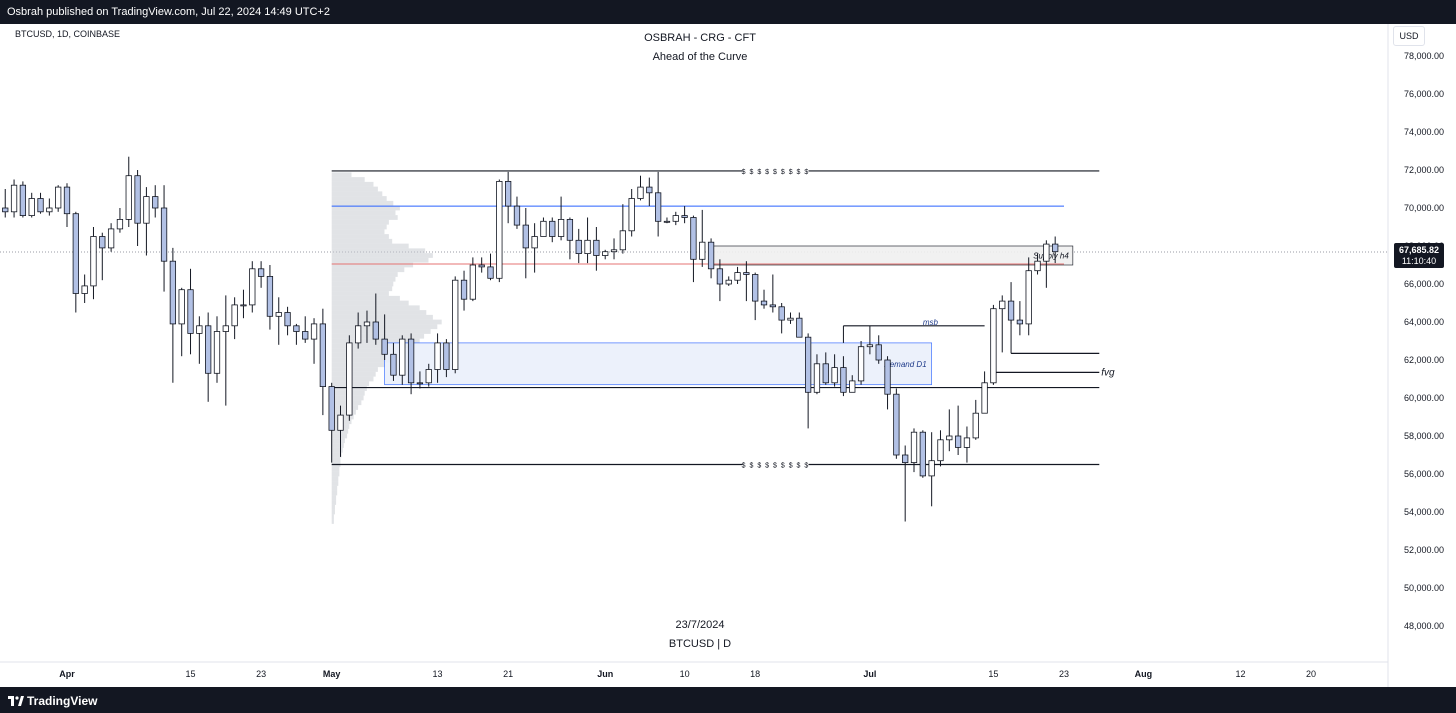 Image resolution: width=1456 pixels, height=713 pixels. I want to click on price-badge-box, so click(1419, 255).